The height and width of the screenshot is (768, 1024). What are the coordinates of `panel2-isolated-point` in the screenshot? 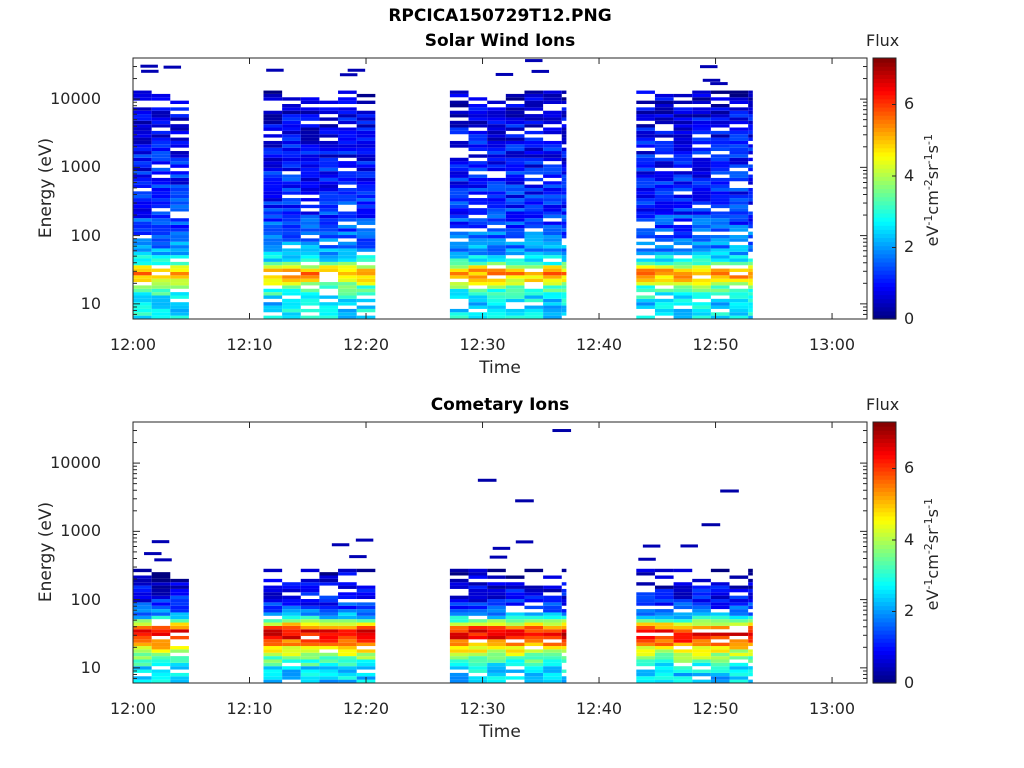 It's located at (487, 480).